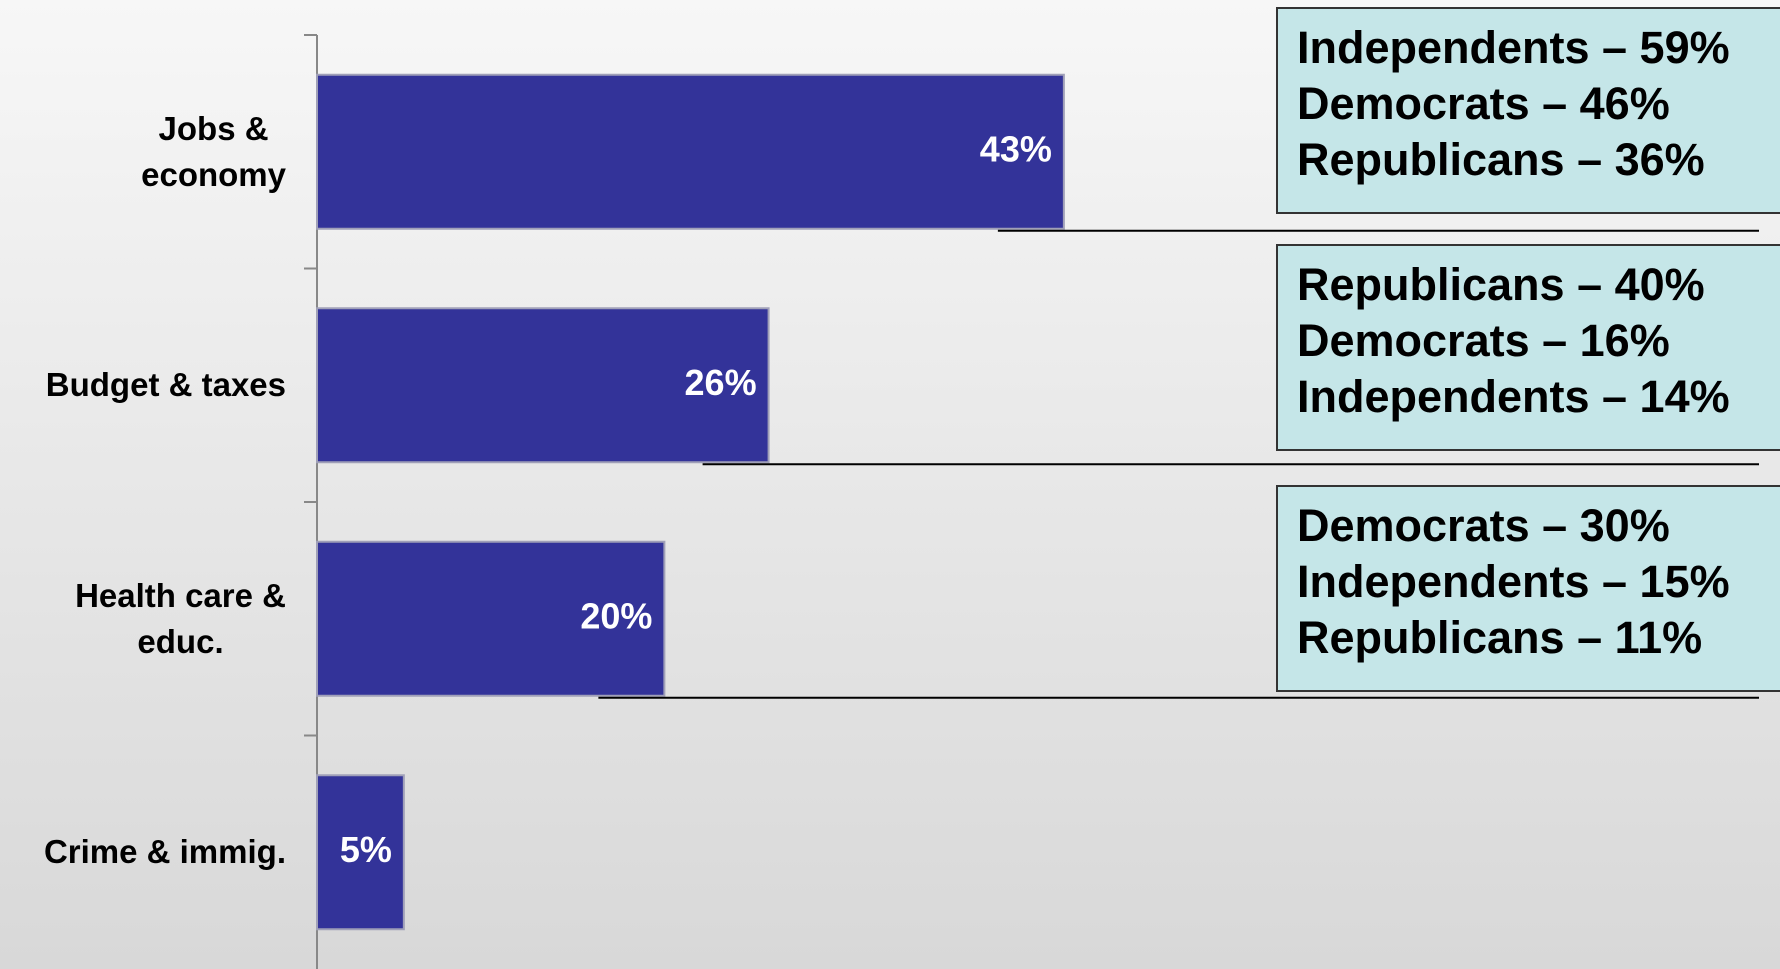  What do you see at coordinates (1016, 148) in the screenshot?
I see `value-label: 43%` at bounding box center [1016, 148].